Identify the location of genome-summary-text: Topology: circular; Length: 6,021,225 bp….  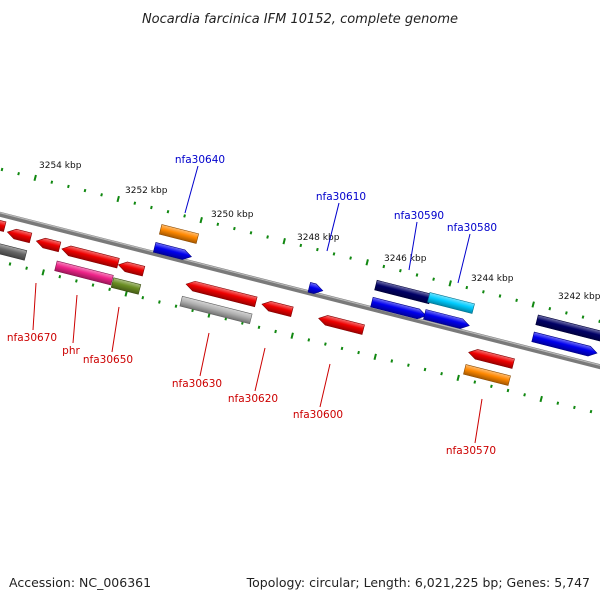
(418, 582).